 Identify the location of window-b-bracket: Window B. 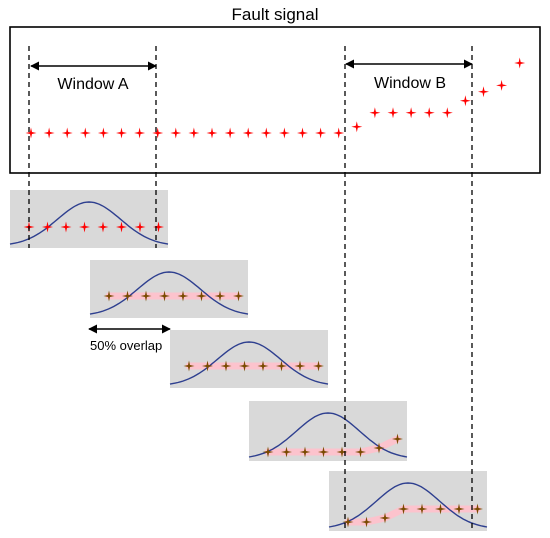
(409, 75).